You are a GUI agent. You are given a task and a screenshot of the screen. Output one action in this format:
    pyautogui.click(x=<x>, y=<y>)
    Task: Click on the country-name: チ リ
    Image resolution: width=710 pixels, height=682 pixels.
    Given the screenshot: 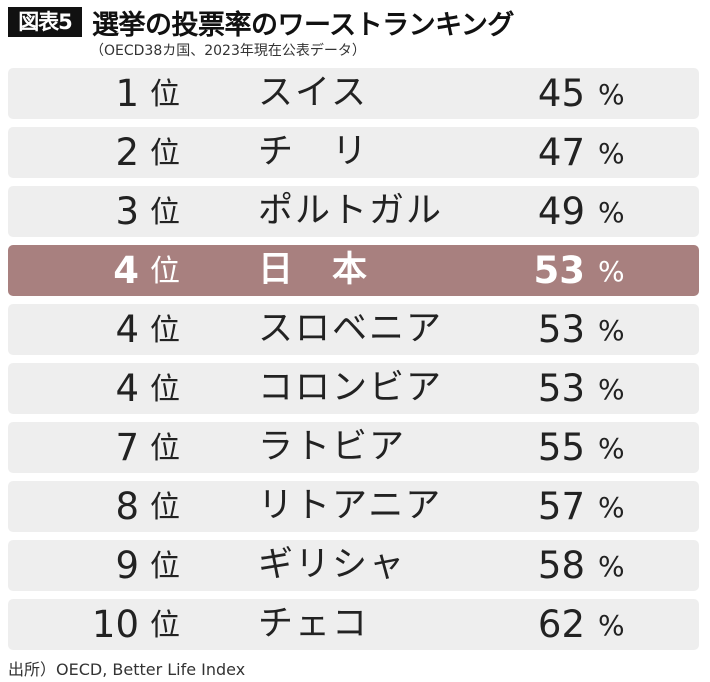 What is the action you would take?
    pyautogui.click(x=314, y=152)
    